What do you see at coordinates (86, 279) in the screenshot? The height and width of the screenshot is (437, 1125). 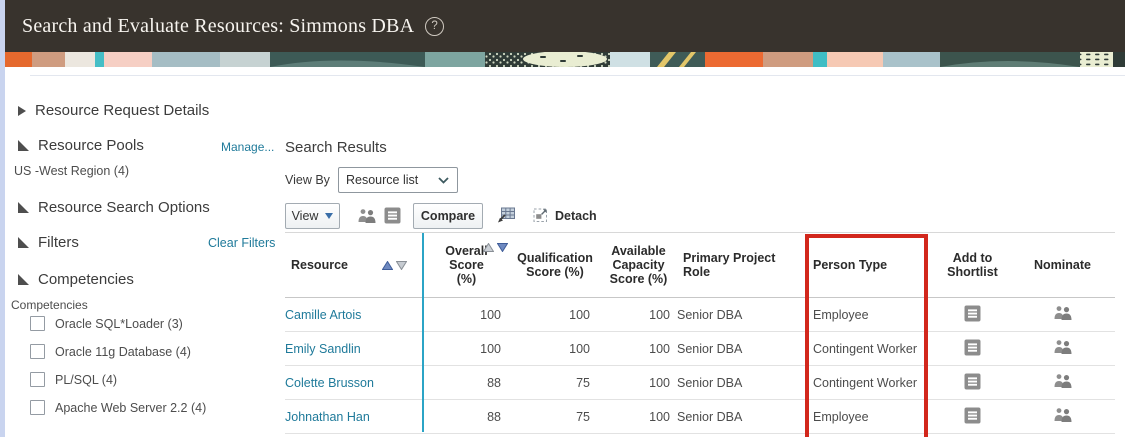 I see `section-label: Competencies` at bounding box center [86, 279].